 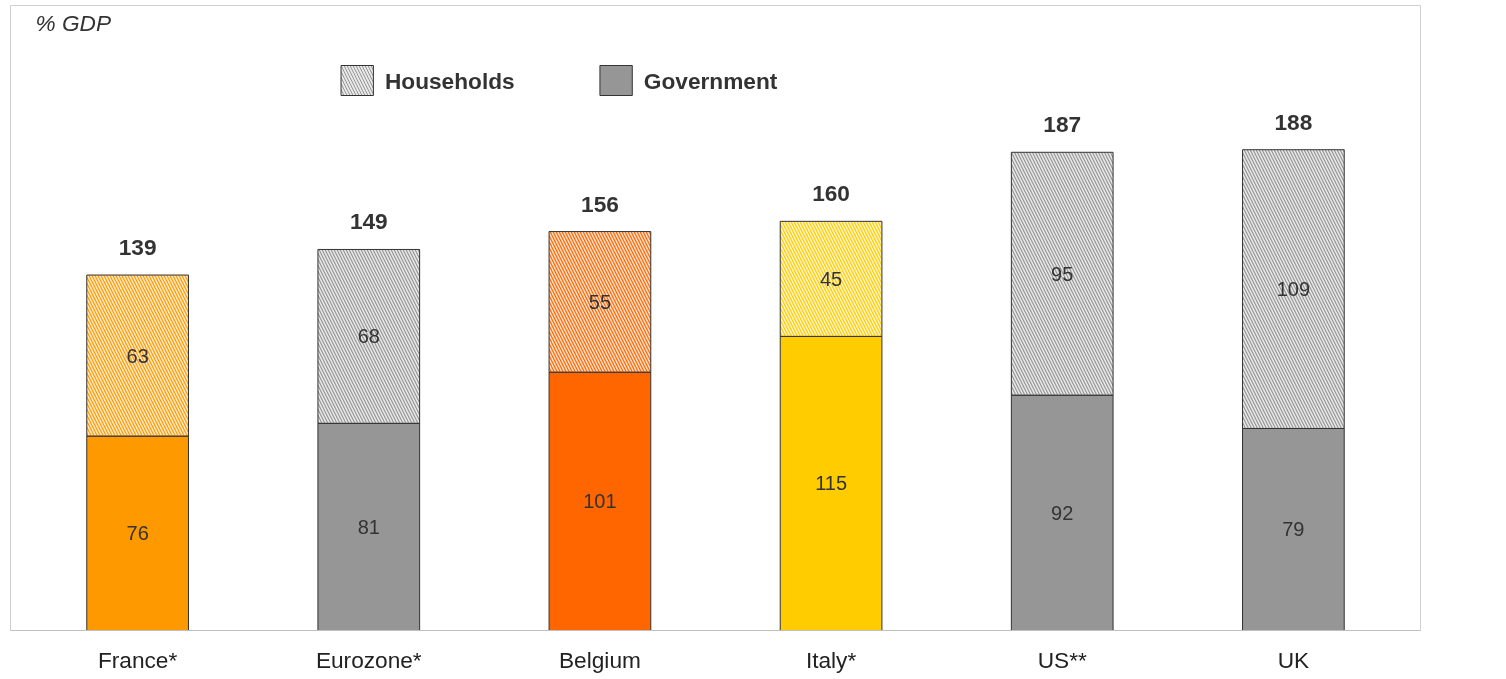 What do you see at coordinates (137, 247) in the screenshot?
I see `total-label: 139` at bounding box center [137, 247].